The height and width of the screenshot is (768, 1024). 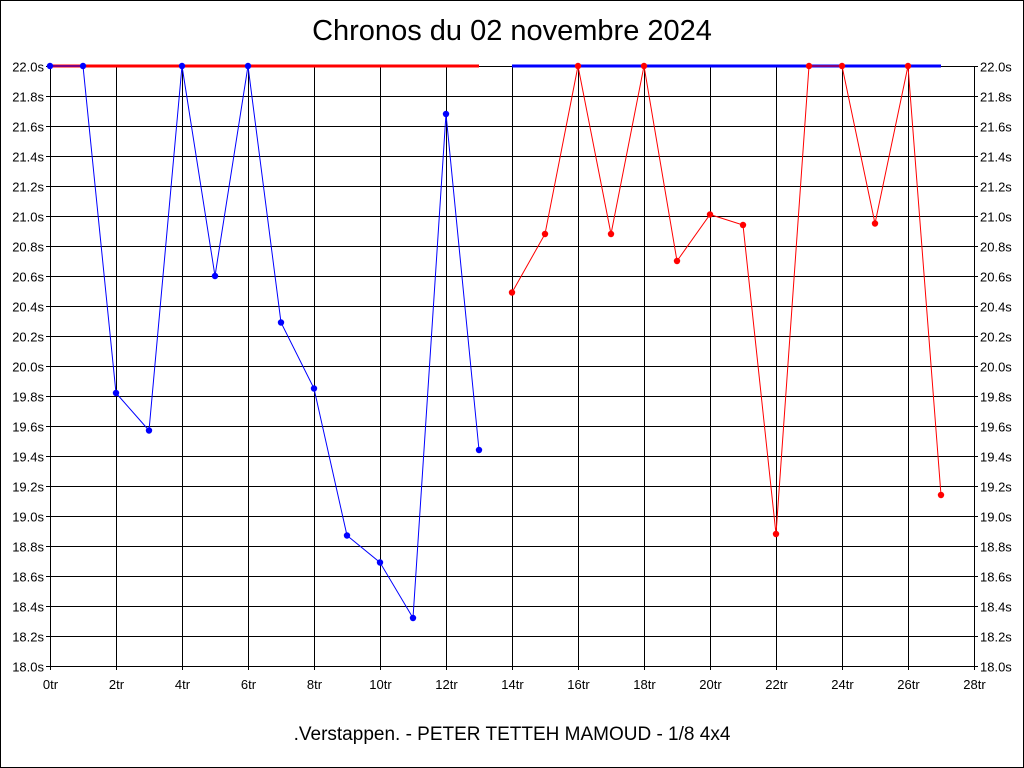 What do you see at coordinates (315, 684) in the screenshot?
I see `x-tick-label: 8tr` at bounding box center [315, 684].